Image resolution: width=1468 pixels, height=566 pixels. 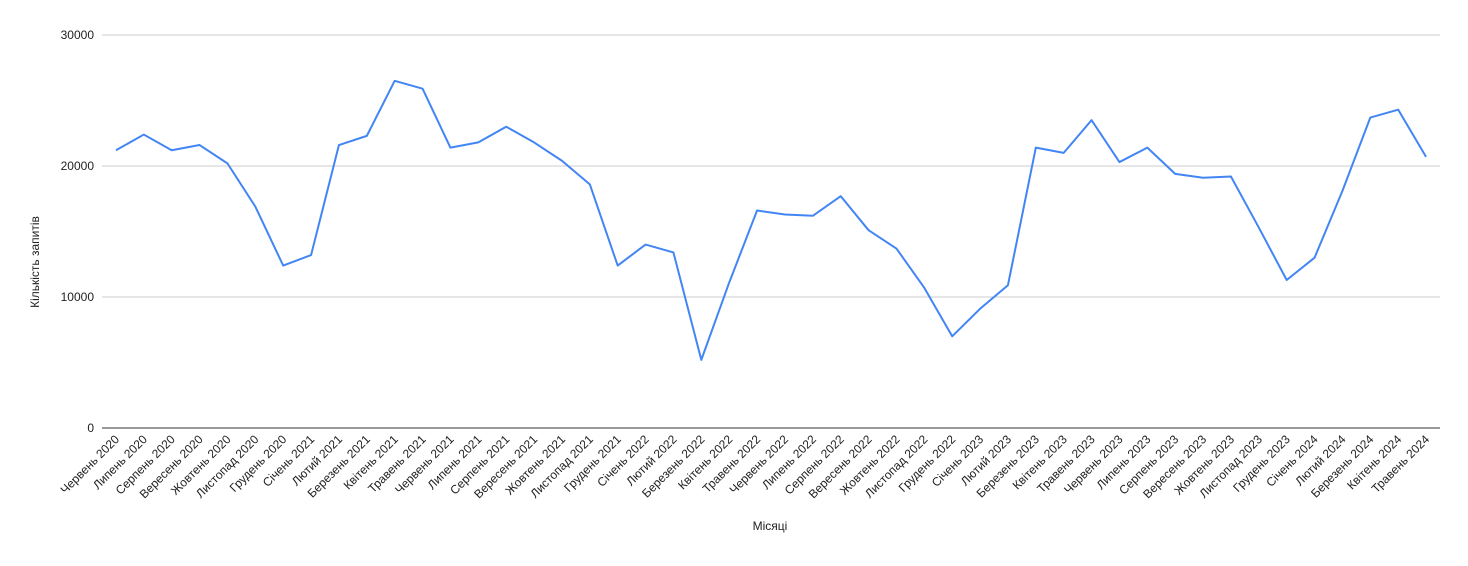 I want to click on y-tick-label: 20000, so click(x=78, y=166).